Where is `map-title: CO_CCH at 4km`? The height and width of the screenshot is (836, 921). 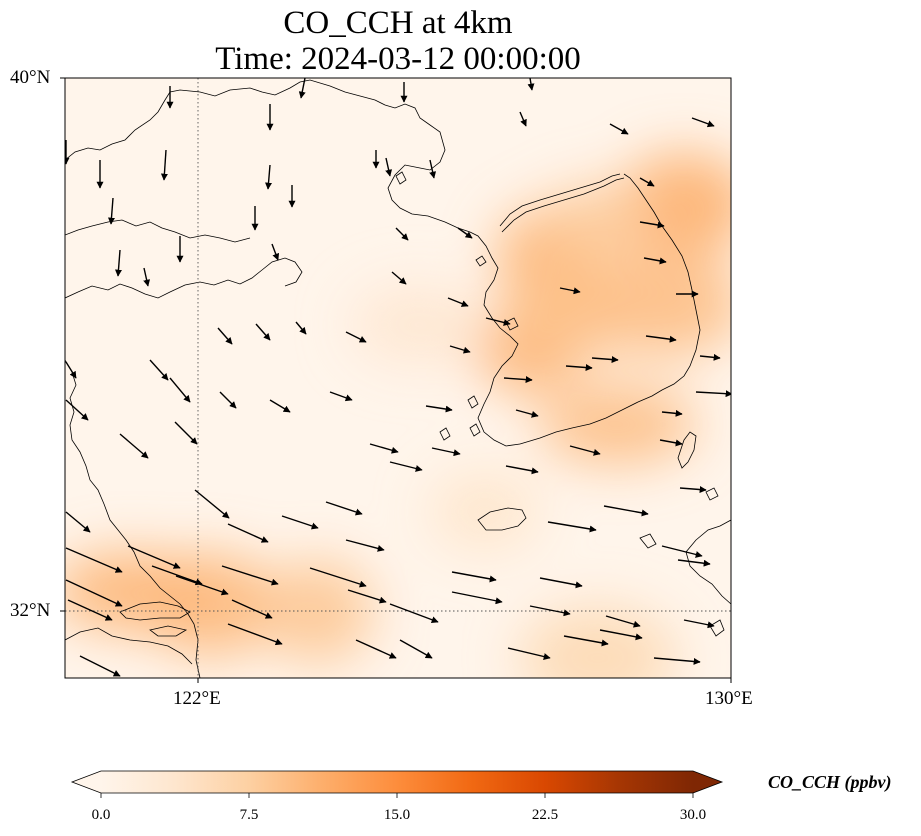 map-title: CO_CCH at 4km is located at coordinates (398, 23).